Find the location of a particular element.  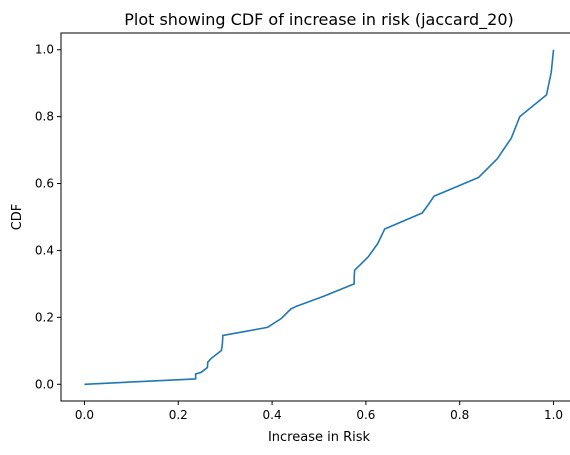

x-axis-label: Increase in Risk is located at coordinates (319, 437).